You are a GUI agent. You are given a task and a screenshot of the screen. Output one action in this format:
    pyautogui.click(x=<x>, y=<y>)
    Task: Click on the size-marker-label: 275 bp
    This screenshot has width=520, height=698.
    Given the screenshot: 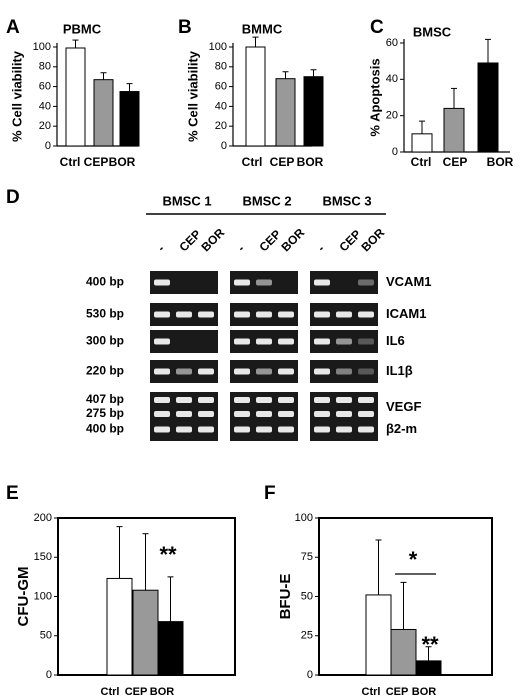 What is the action you would take?
    pyautogui.click(x=105, y=413)
    